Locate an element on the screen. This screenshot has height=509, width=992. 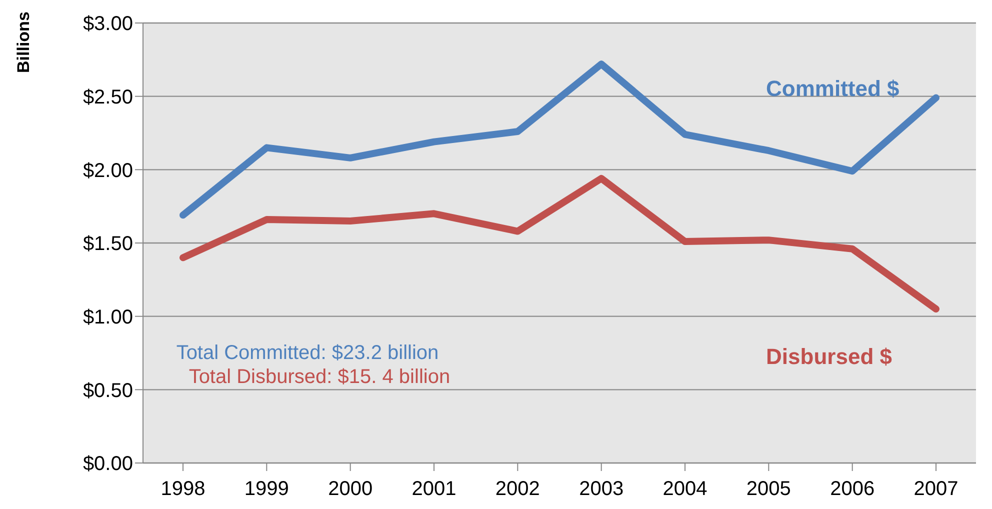
x-tick-label: 2002 is located at coordinates (517, 489).